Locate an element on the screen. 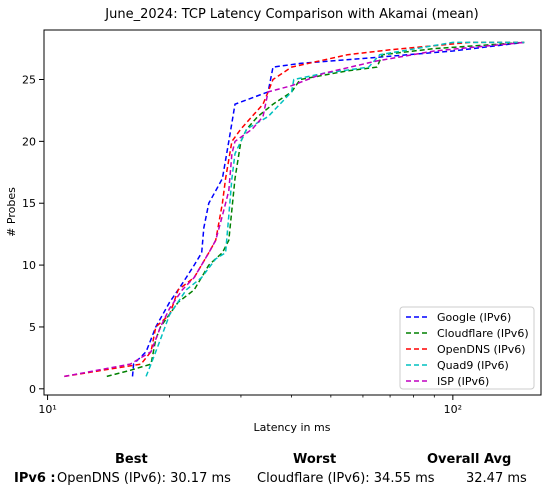 The height and width of the screenshot is (496, 548). legend-label: Cloudflare (IPv6) is located at coordinates (483, 333).